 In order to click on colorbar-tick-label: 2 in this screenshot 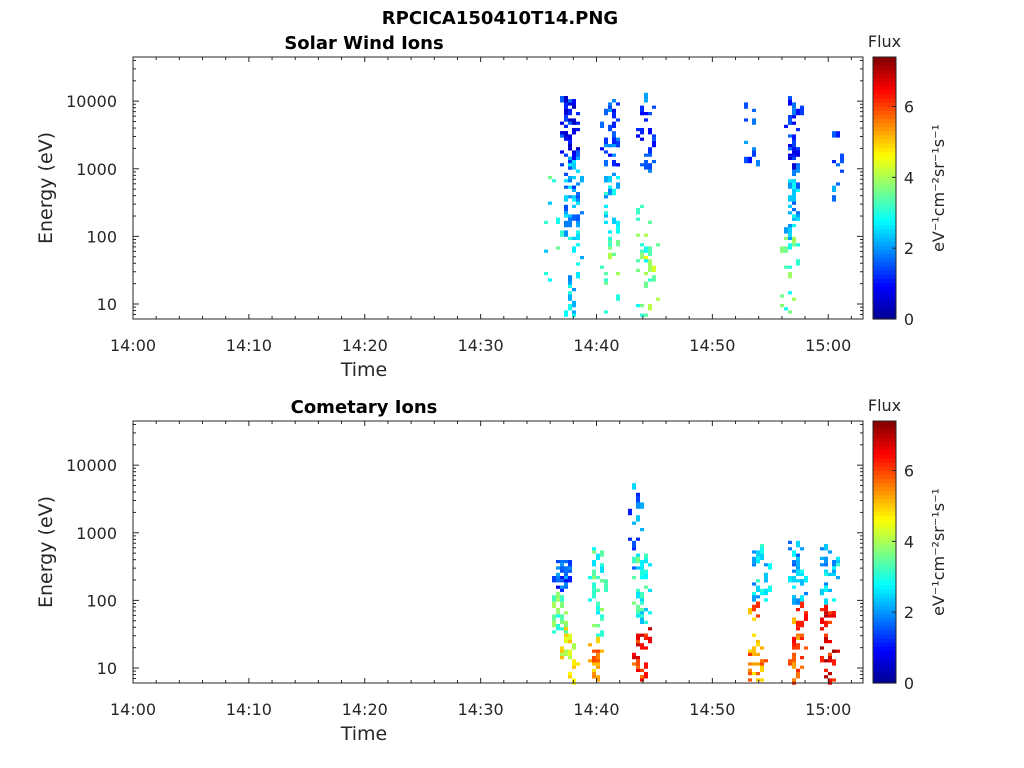, I will do `click(909, 248)`.